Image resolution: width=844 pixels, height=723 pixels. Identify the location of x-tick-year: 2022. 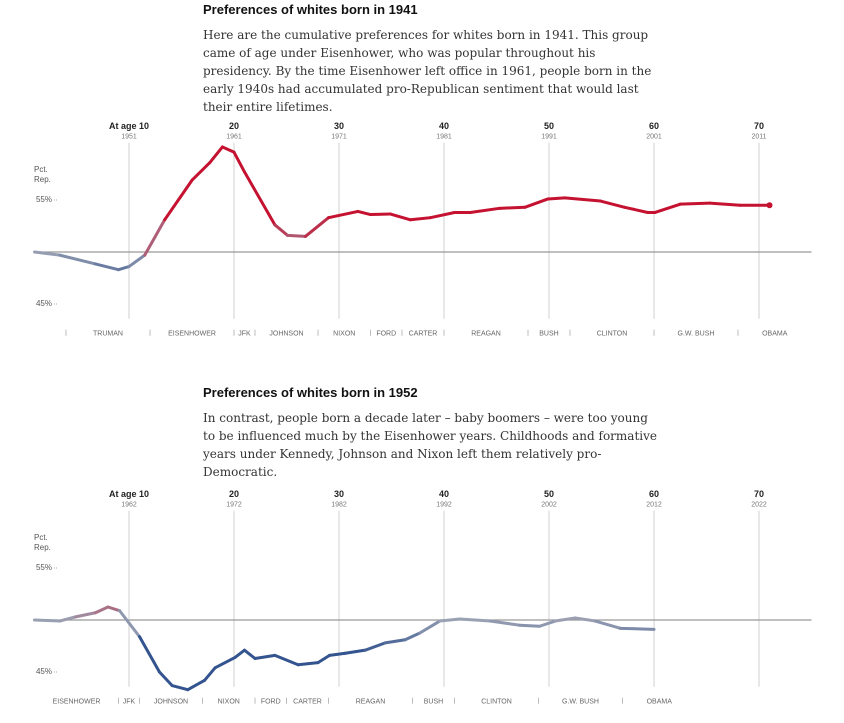
(759, 505).